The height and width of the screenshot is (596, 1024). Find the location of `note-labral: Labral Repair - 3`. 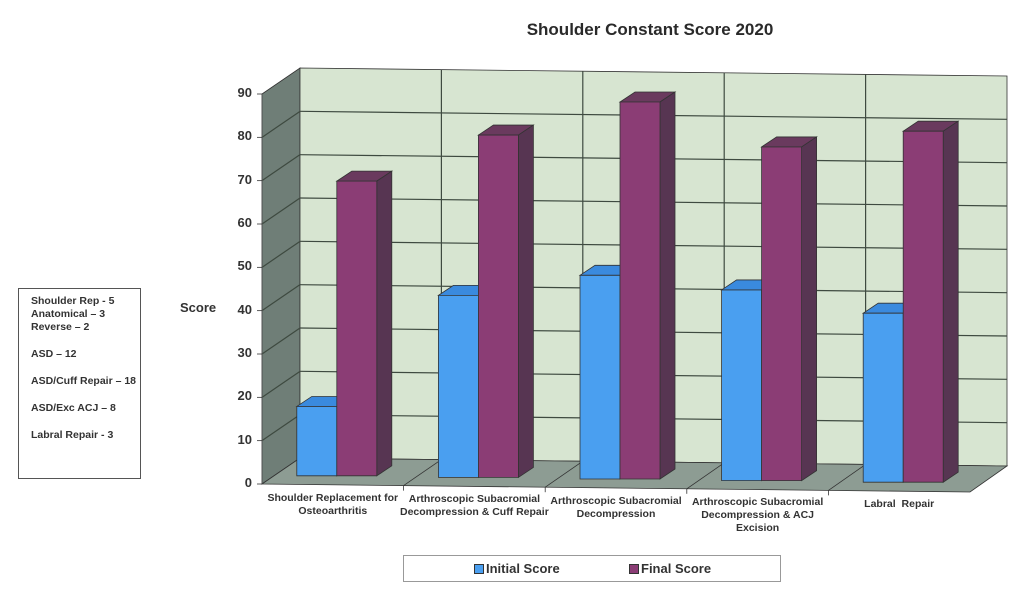

note-labral: Labral Repair - 3 is located at coordinates (72, 435).